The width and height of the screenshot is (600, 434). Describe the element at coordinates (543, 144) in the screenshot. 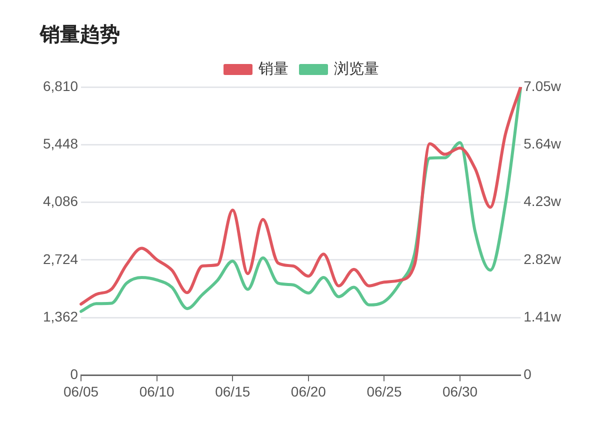

I see `y2-tick-label: 5.64w` at that location.